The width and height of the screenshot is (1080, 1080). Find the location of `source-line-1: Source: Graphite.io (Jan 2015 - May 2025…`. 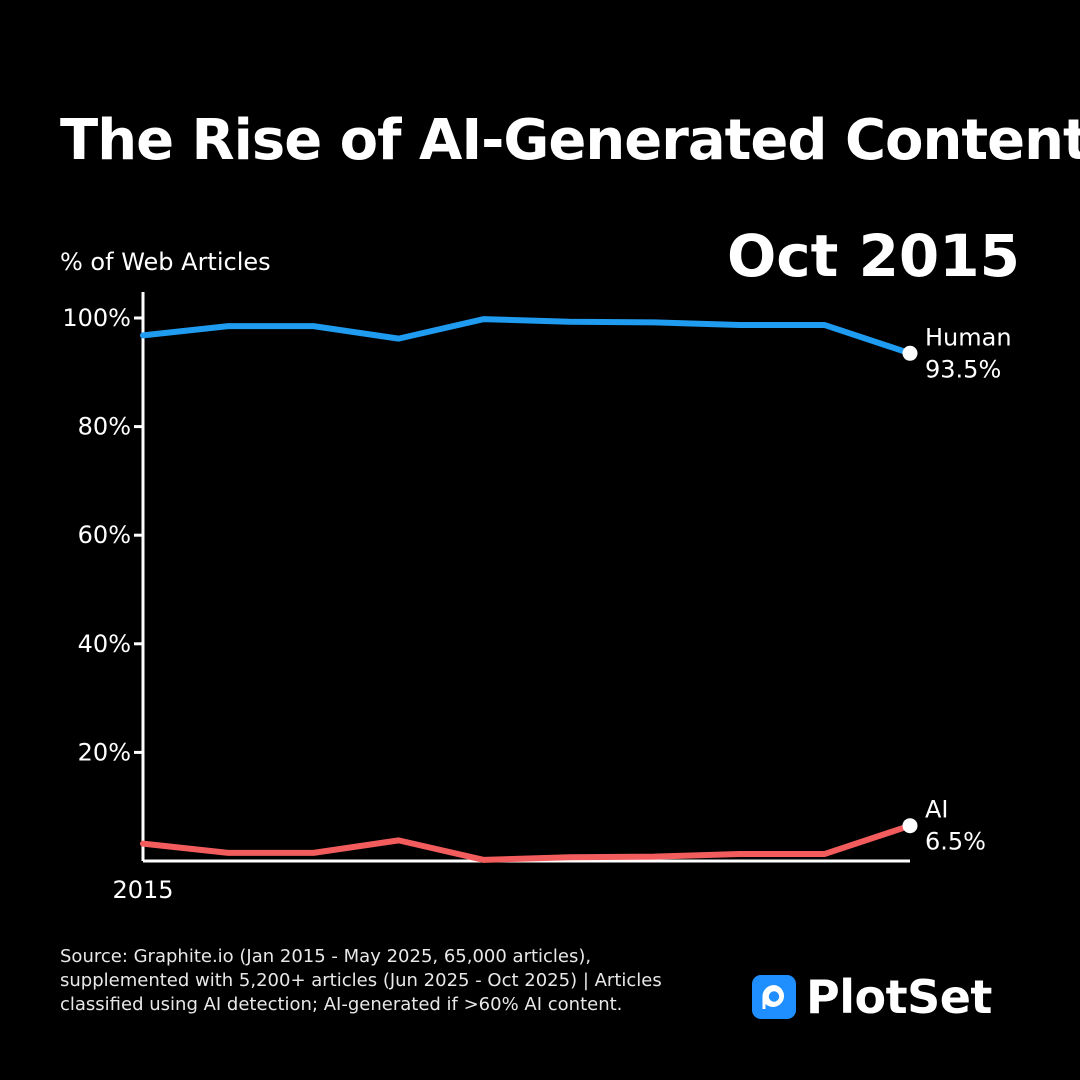

source-line-1: Source: Graphite.io (Jan 2015 - May 2025… is located at coordinates (326, 956).